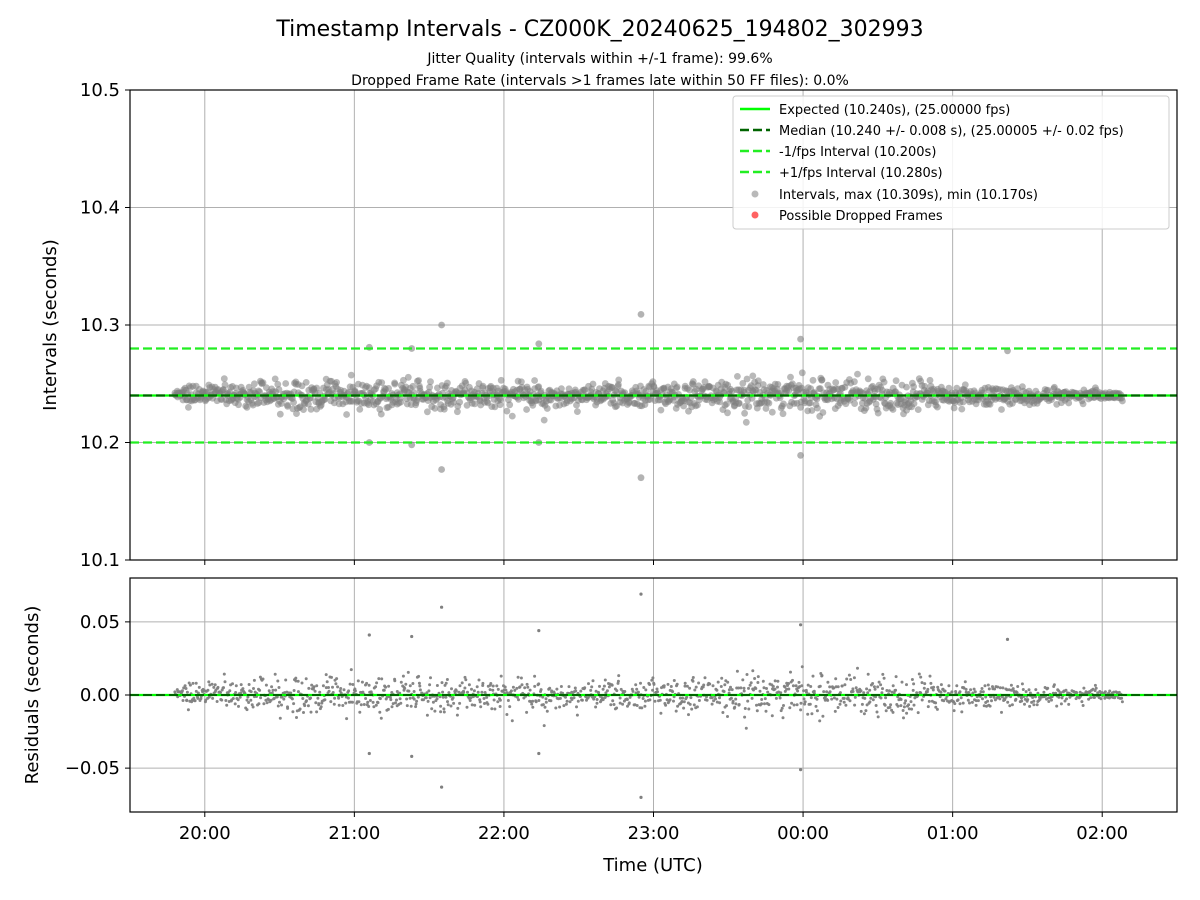  I want to click on legend-label-intervals: Intervals, max (10.309s), min (10.170s), so click(908, 195).